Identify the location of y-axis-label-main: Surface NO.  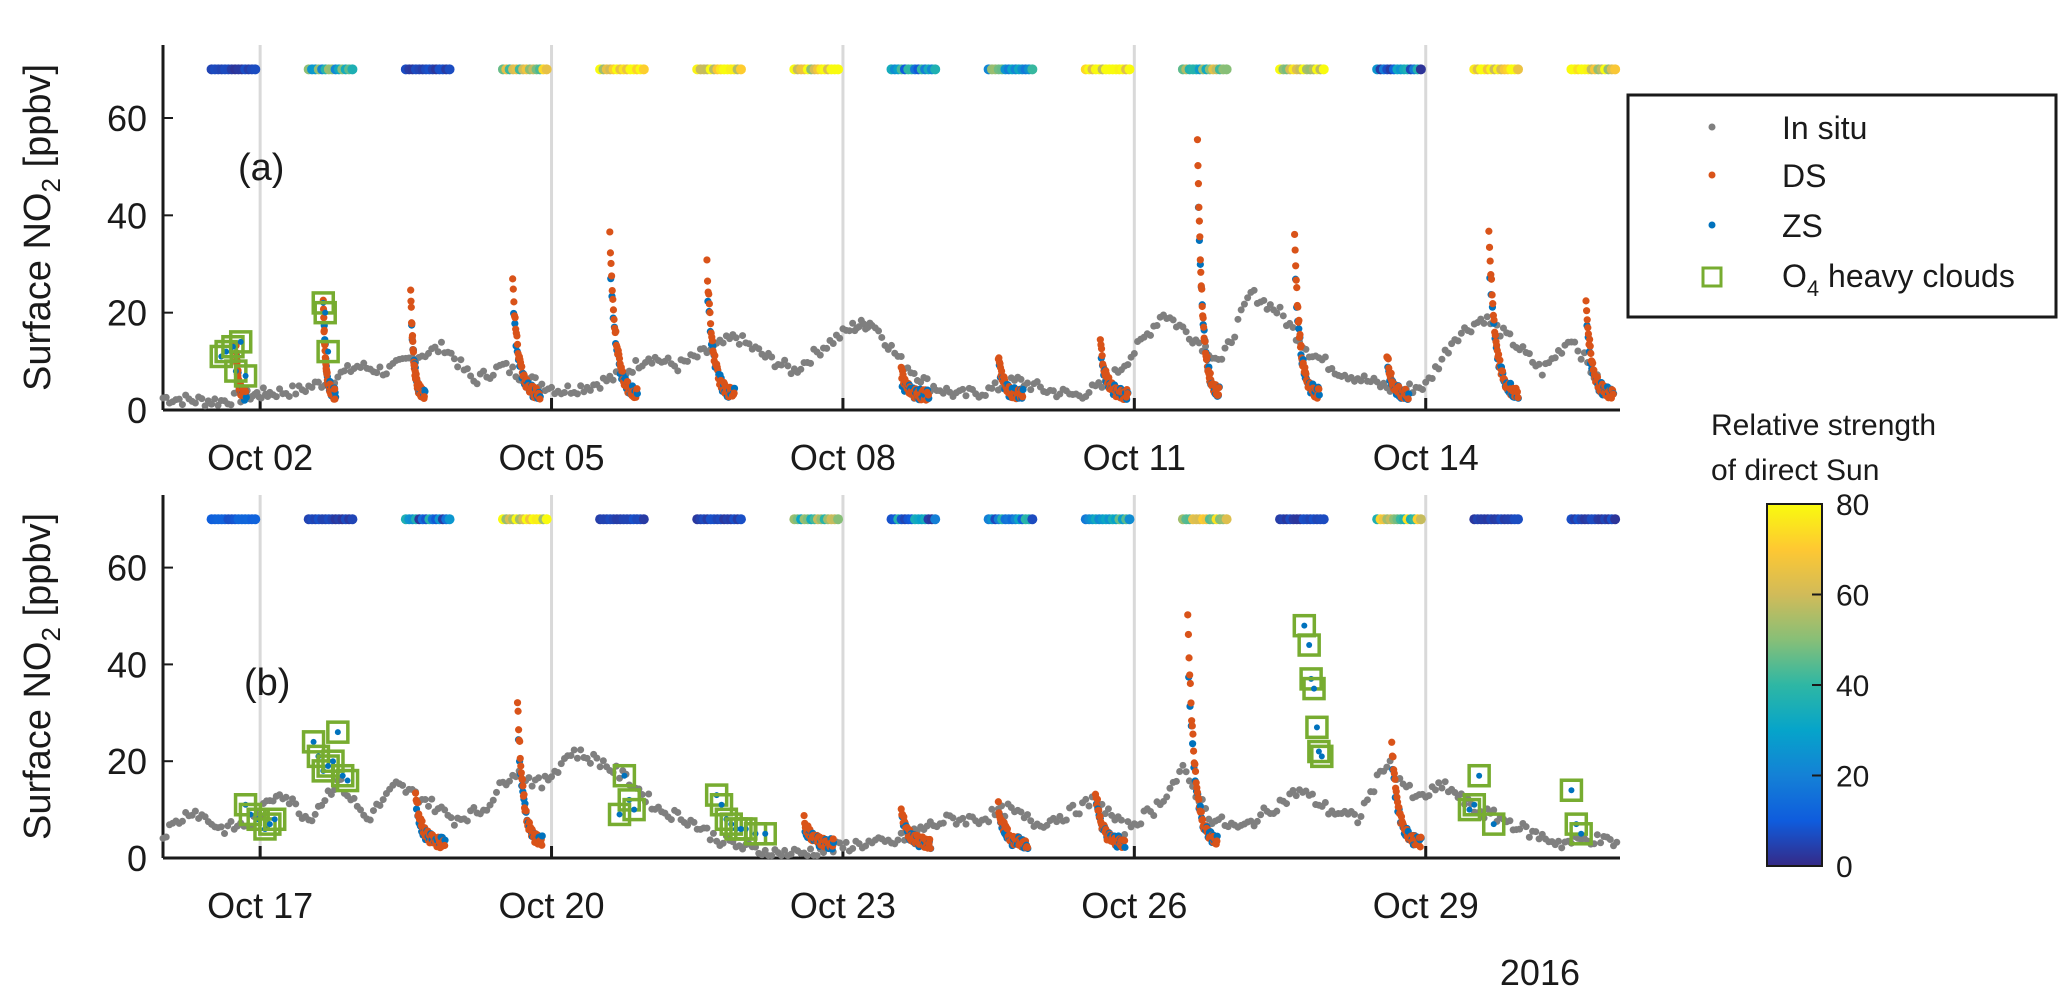
(38, 741).